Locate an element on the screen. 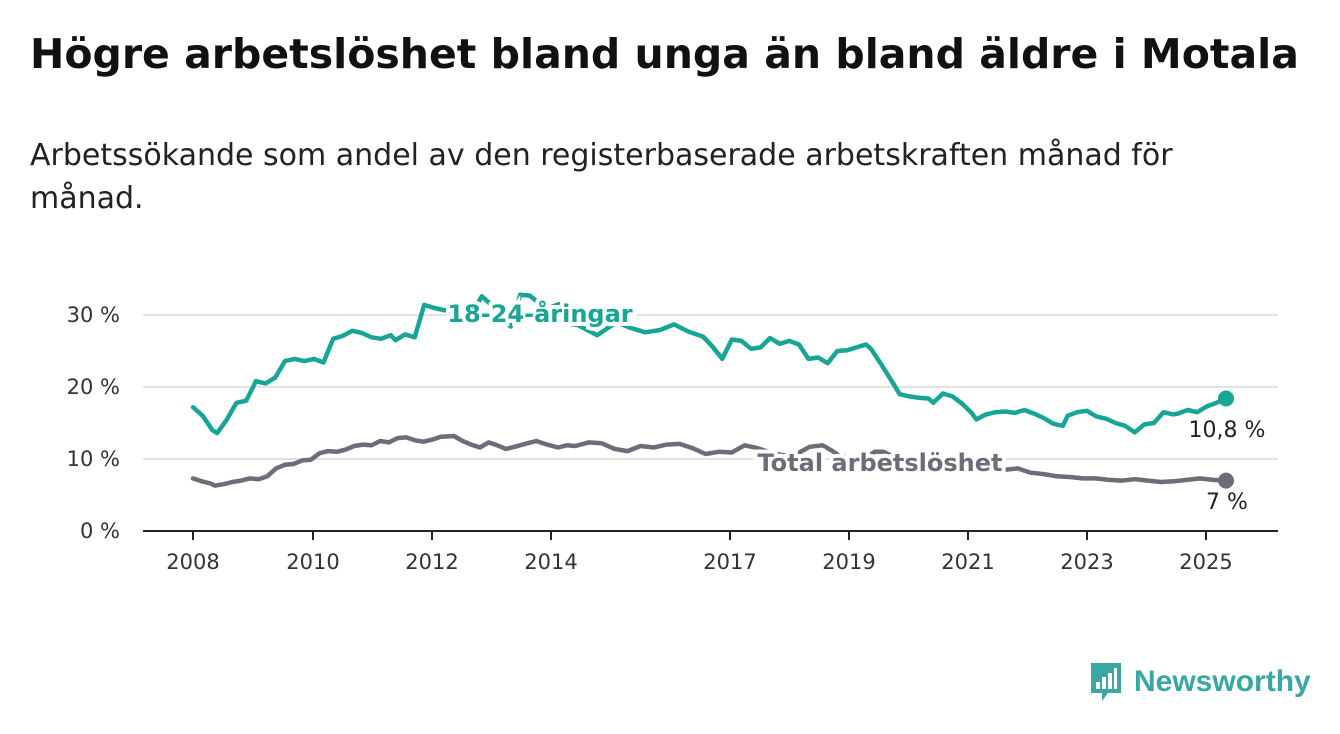  x-tick-label: 2014 is located at coordinates (550, 562).